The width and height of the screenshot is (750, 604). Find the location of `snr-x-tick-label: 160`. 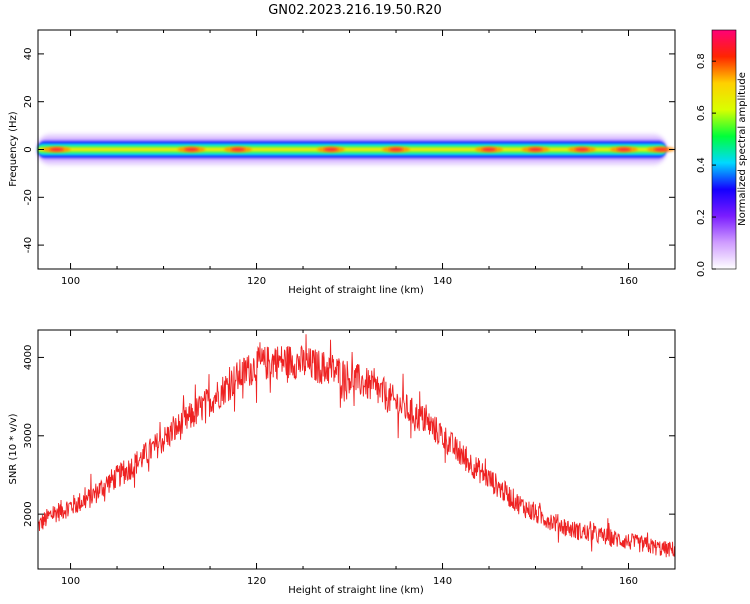

snr-x-tick-label: 160 is located at coordinates (628, 581).